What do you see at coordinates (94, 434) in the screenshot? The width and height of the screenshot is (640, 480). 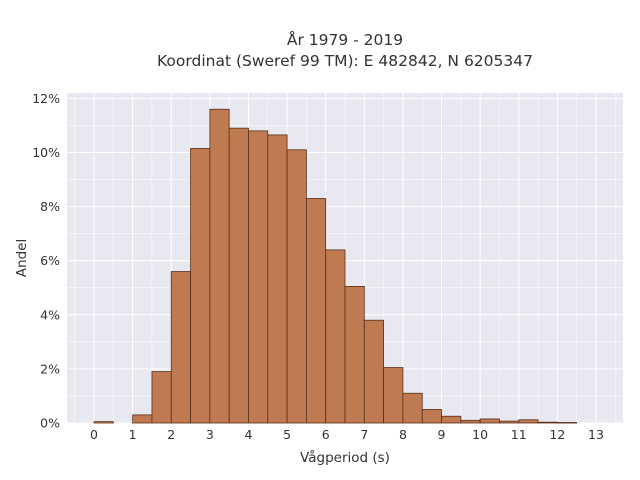 I see `x-tick-label: 0` at bounding box center [94, 434].